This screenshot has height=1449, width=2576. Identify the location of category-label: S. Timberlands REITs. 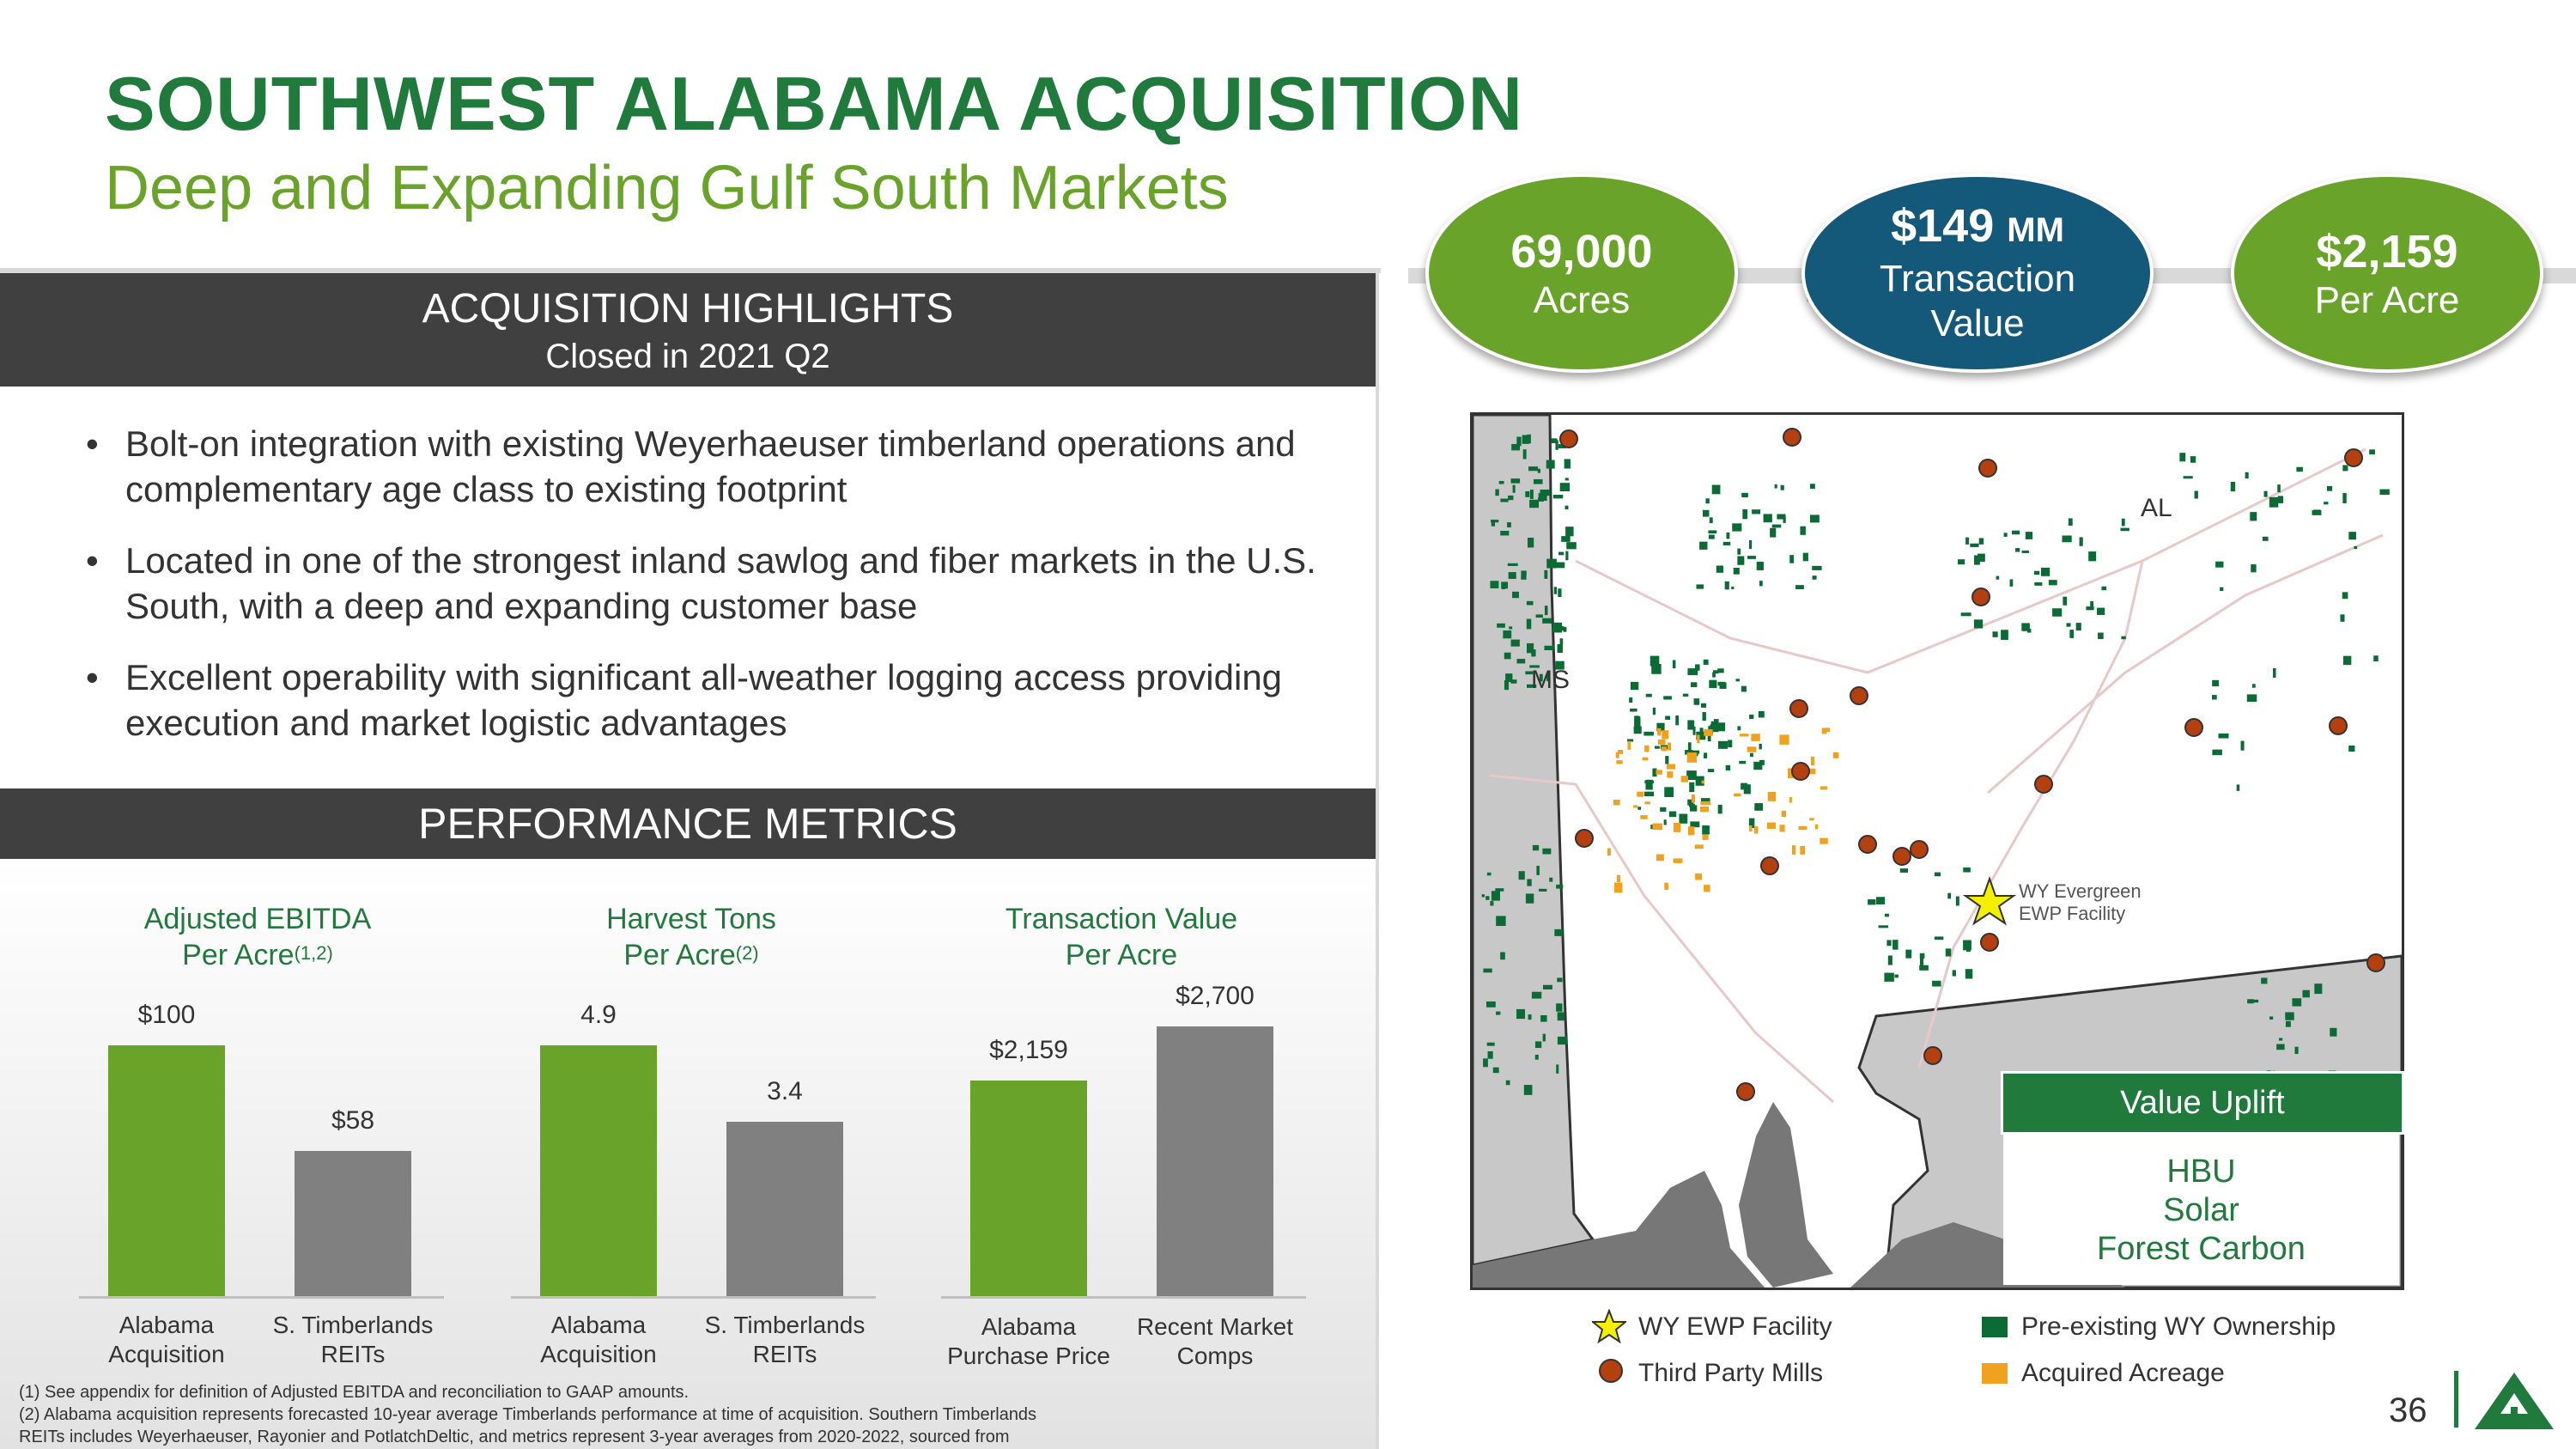
(353, 1340).